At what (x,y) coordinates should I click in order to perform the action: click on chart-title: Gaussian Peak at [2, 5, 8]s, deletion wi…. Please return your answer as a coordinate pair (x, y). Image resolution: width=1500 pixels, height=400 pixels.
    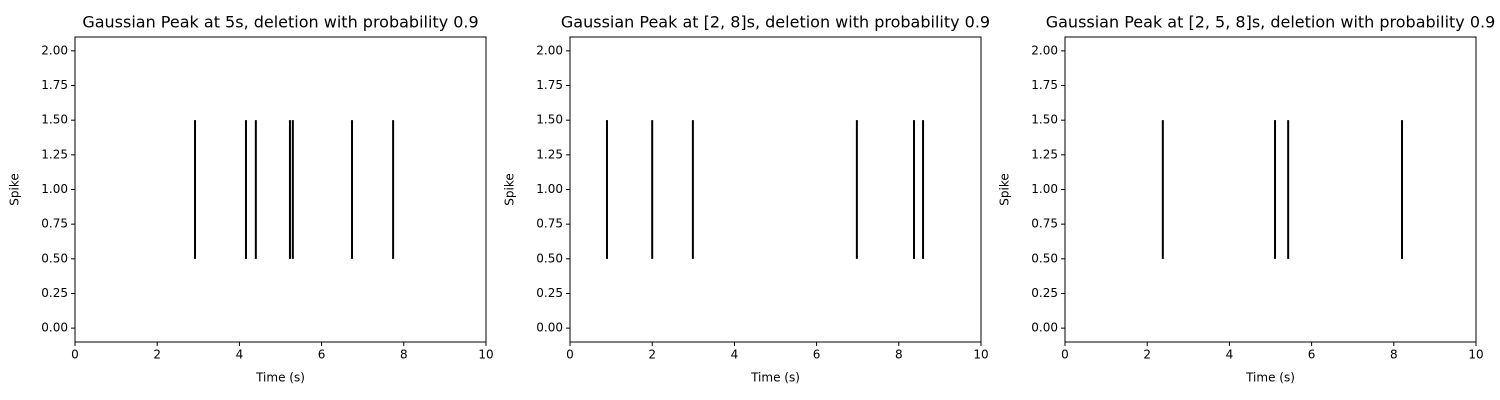
    Looking at the image, I should click on (1271, 22).